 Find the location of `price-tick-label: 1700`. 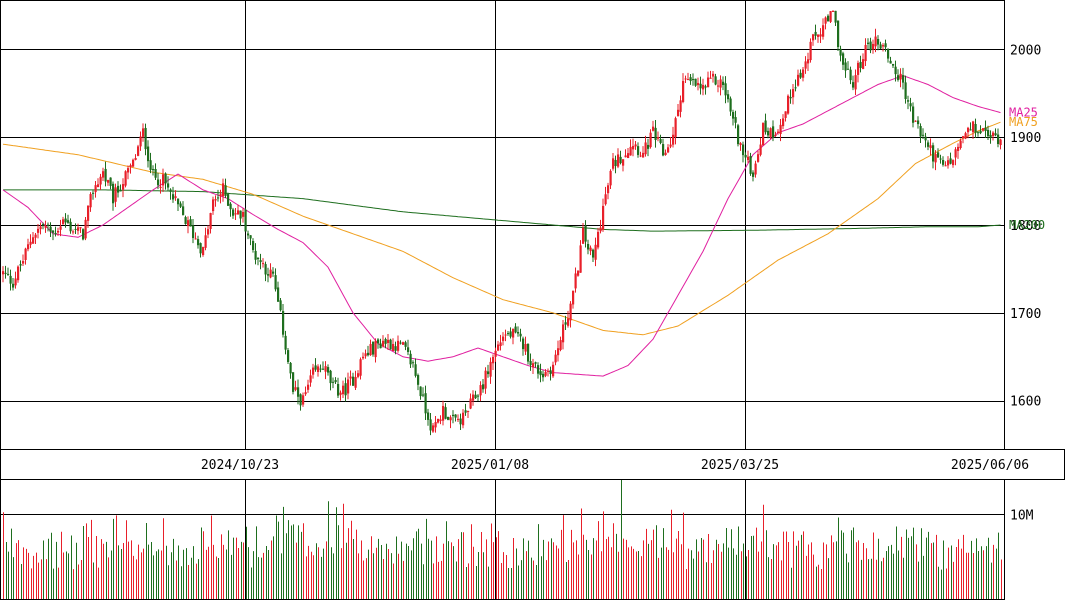

price-tick-label: 1700 is located at coordinates (1025, 314).